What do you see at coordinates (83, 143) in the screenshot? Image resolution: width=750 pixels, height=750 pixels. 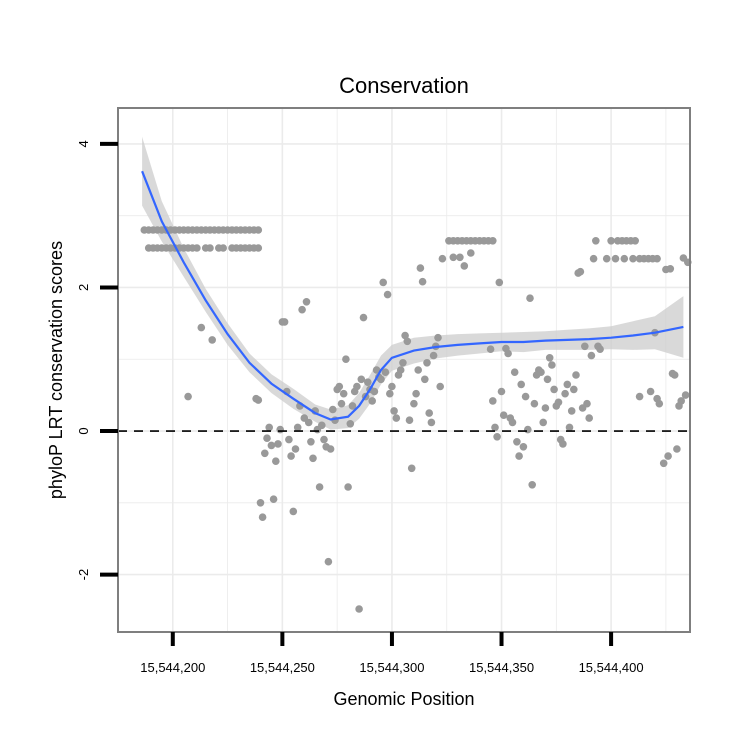 I see `y-tick-label: 4` at bounding box center [83, 143].